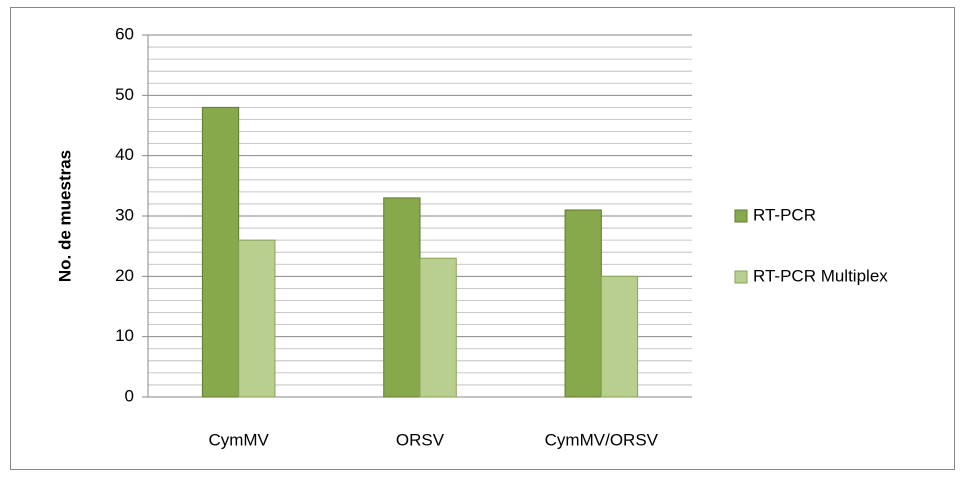 The width and height of the screenshot is (963, 479). I want to click on legend-label: RT-PCR Multiplex, so click(820, 275).